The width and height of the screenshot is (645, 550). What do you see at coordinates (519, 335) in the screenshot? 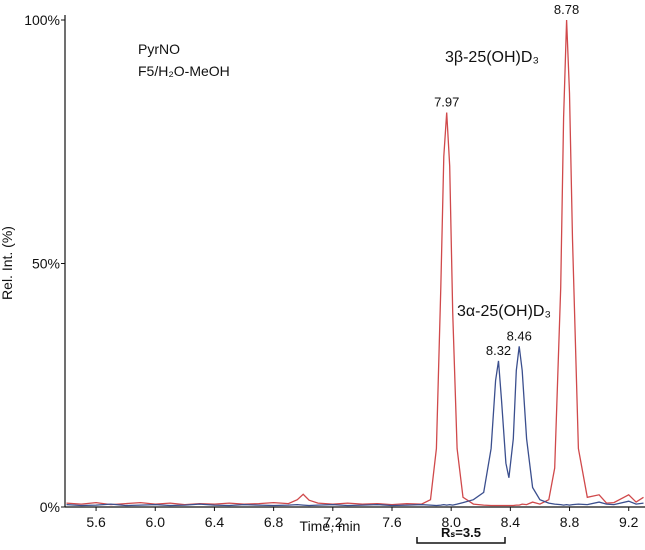
I see `peak-label: 8.46` at bounding box center [519, 335].